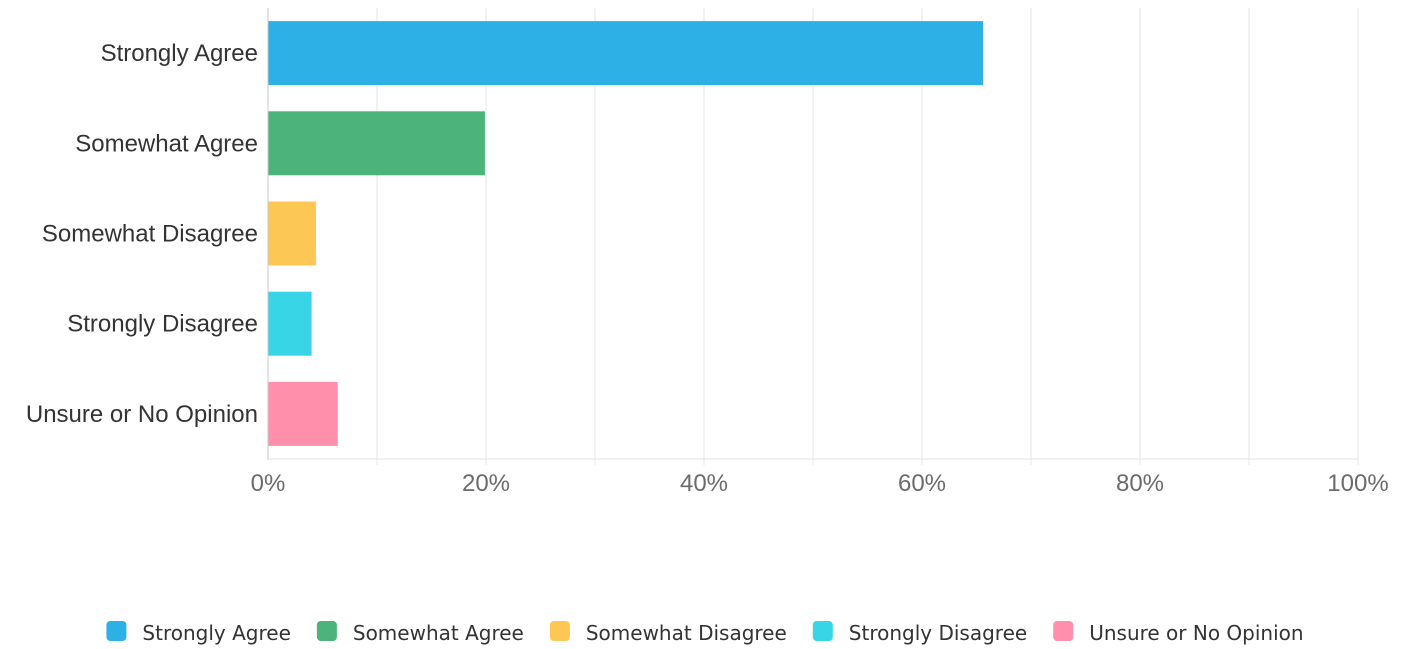  Describe the element at coordinates (216, 633) in the screenshot. I see `legend-label: Strongly Agree` at that location.